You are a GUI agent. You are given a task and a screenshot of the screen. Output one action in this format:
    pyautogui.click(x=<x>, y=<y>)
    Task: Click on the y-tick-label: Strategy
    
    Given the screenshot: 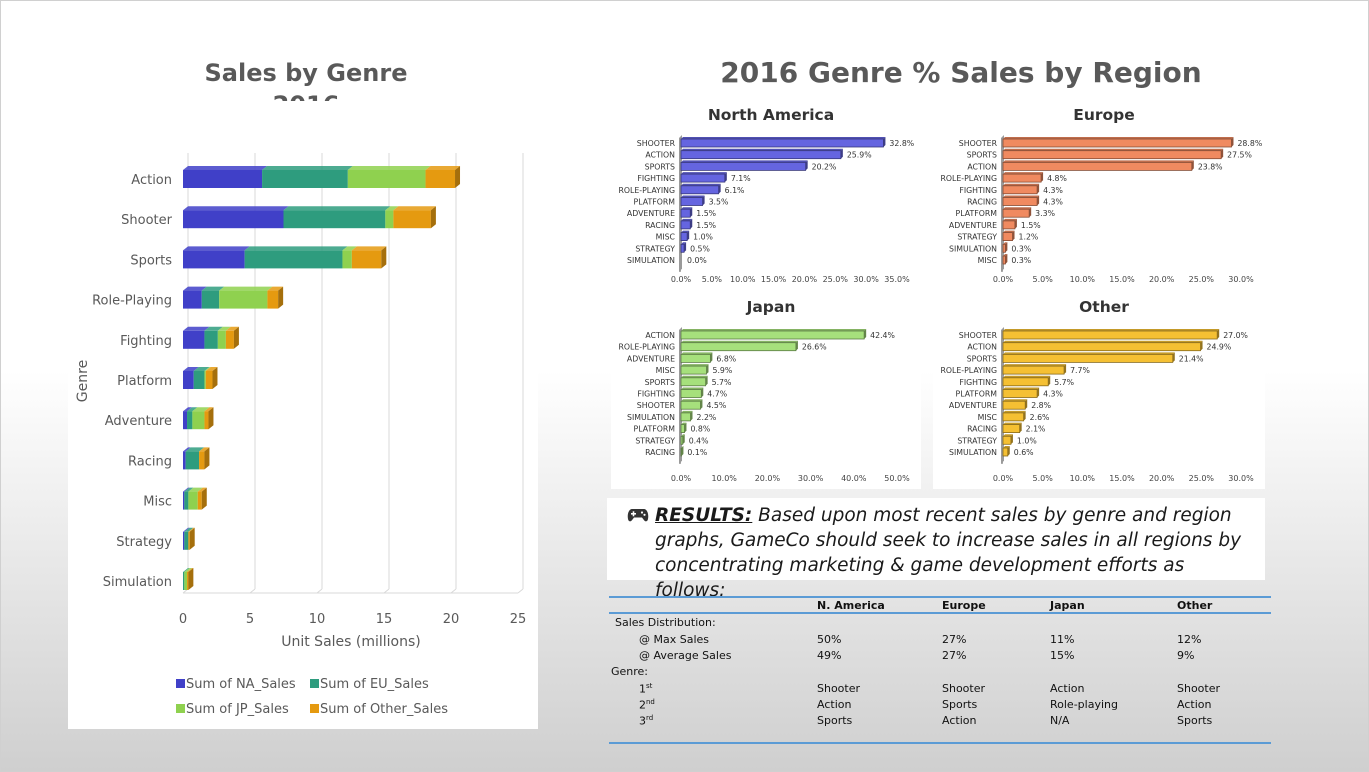 What is the action you would take?
    pyautogui.click(x=144, y=542)
    